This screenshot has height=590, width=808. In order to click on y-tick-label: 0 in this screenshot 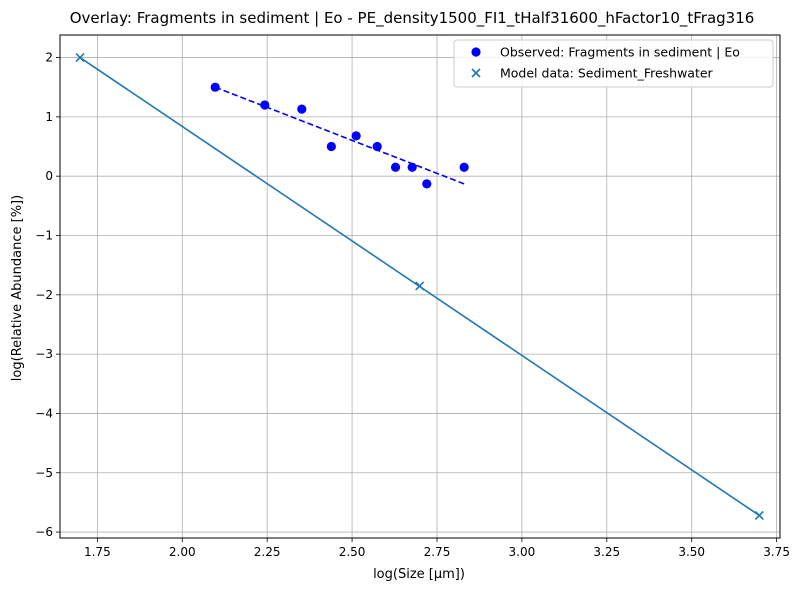, I will do `click(49, 176)`.